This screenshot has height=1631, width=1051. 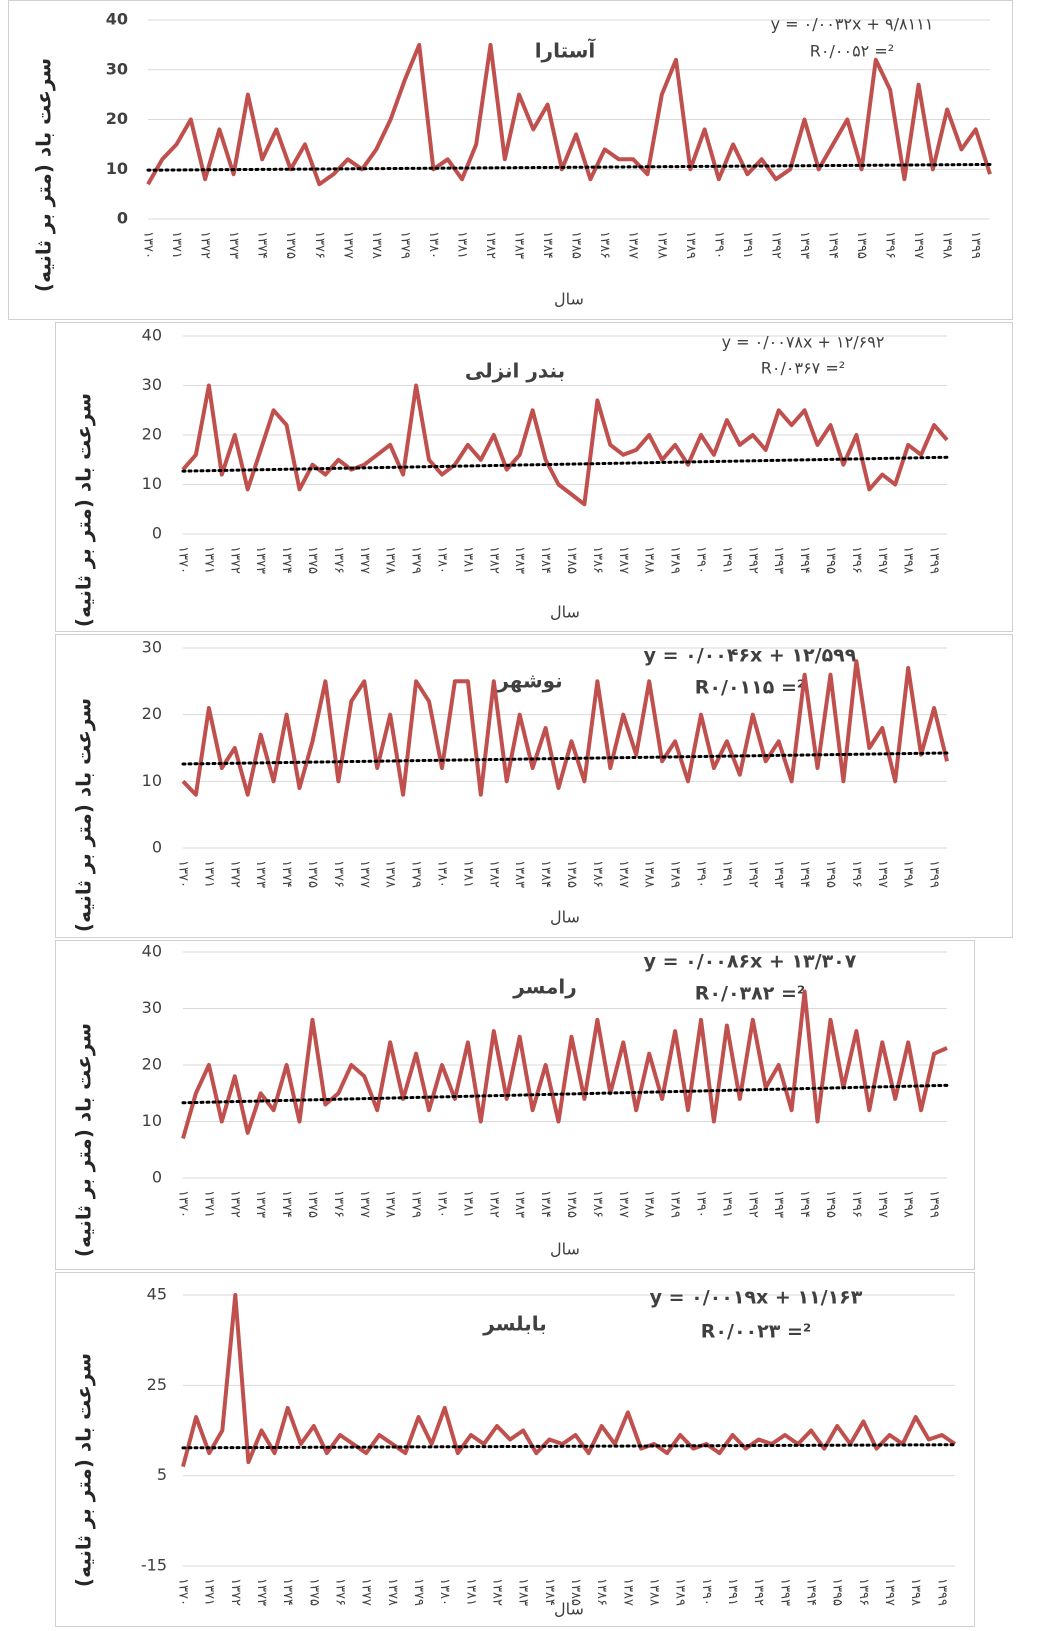 I want to click on x-tick-label: ۱۳۸۶, so click(x=597, y=560).